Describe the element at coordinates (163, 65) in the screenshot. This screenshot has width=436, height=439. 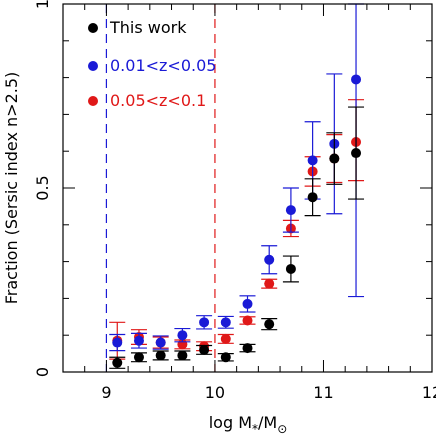
I see `legend-label: 0.01<z<0.05` at that location.